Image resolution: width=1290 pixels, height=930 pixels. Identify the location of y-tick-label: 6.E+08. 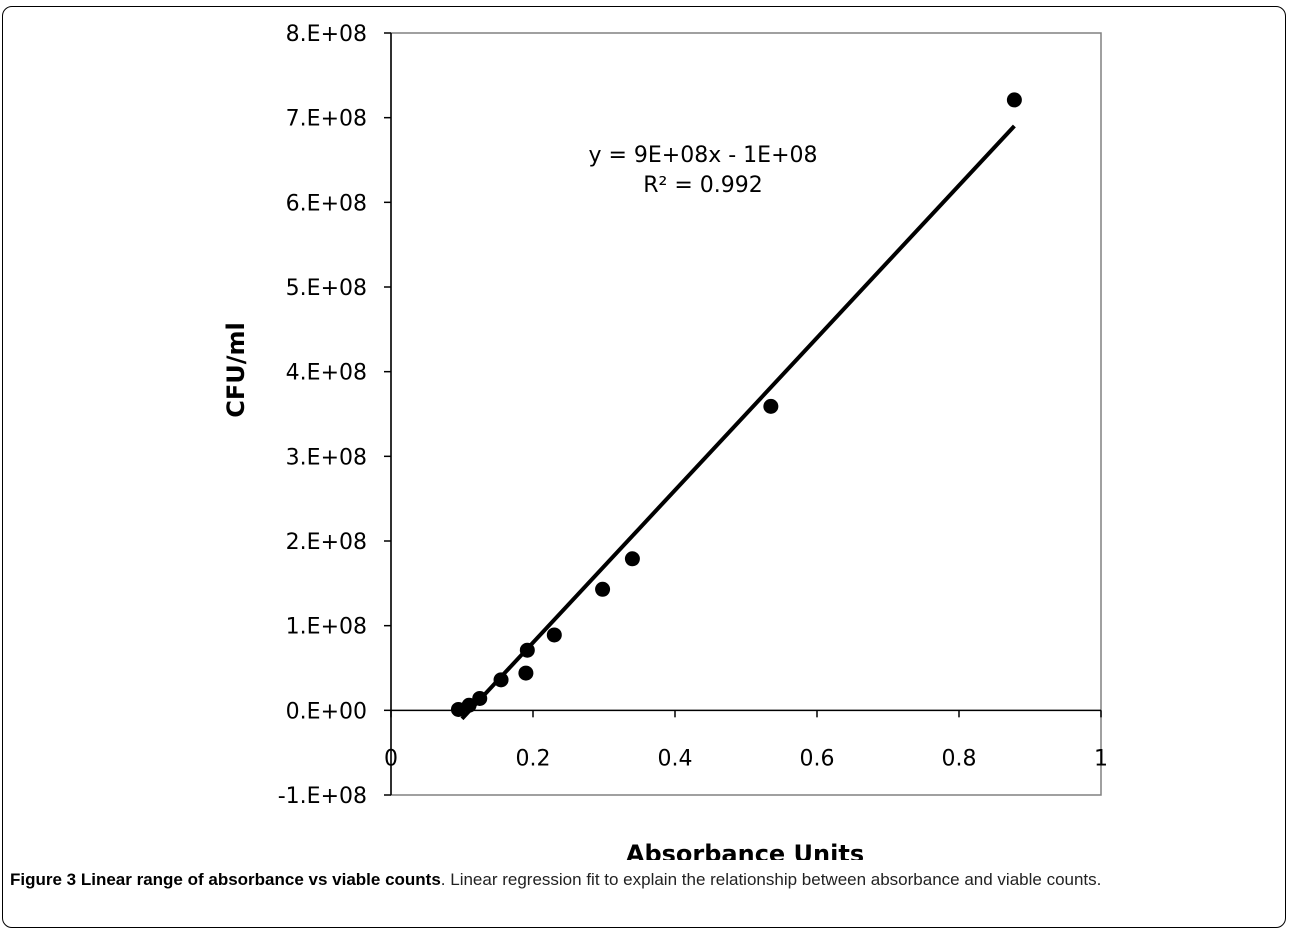
(326, 203).